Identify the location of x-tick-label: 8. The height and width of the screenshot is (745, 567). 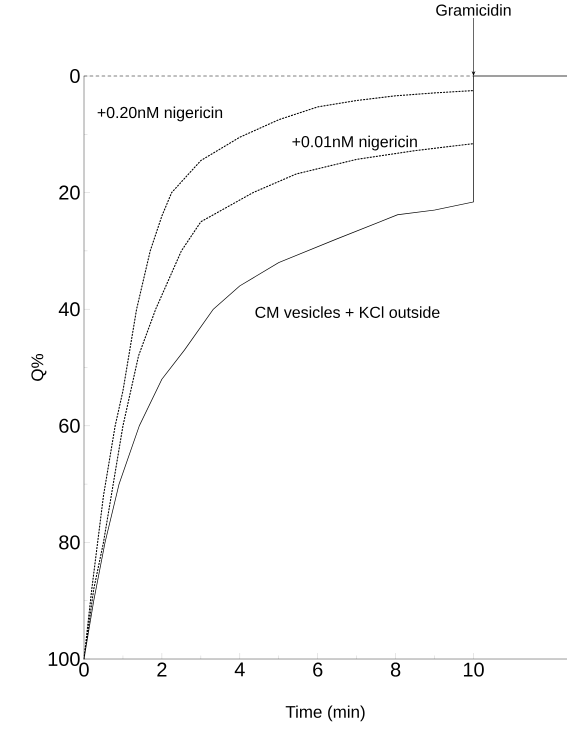
(395, 669).